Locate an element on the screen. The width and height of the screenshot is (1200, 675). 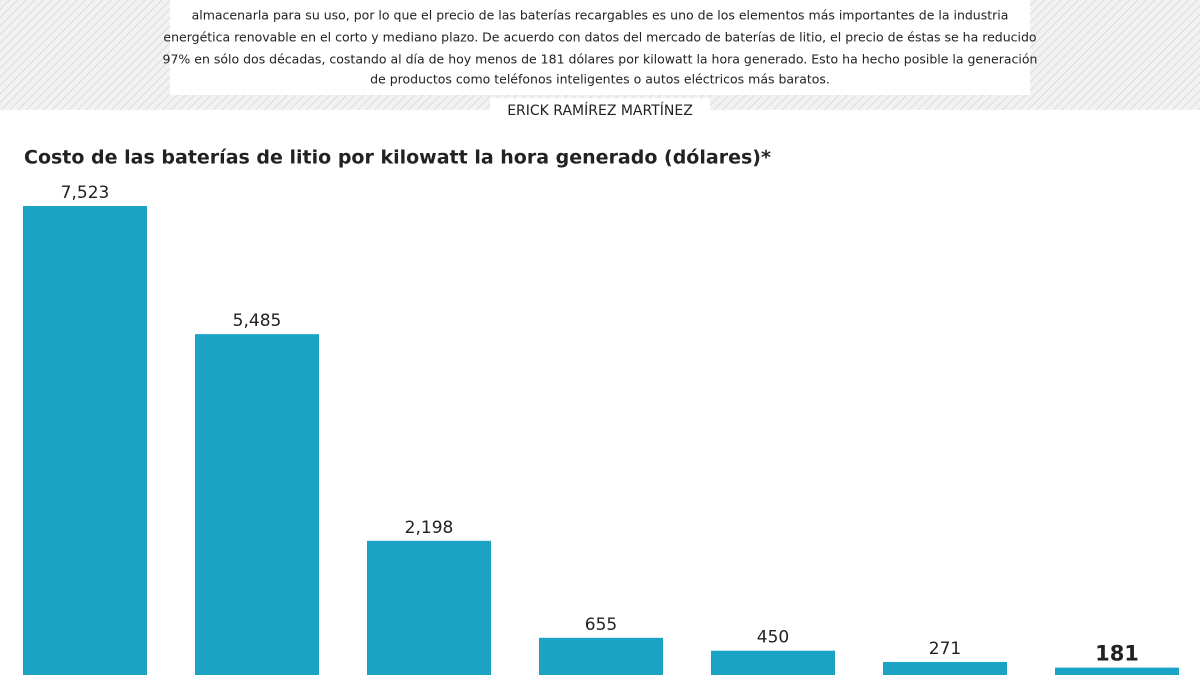
value-label: 5,485 is located at coordinates (257, 321).